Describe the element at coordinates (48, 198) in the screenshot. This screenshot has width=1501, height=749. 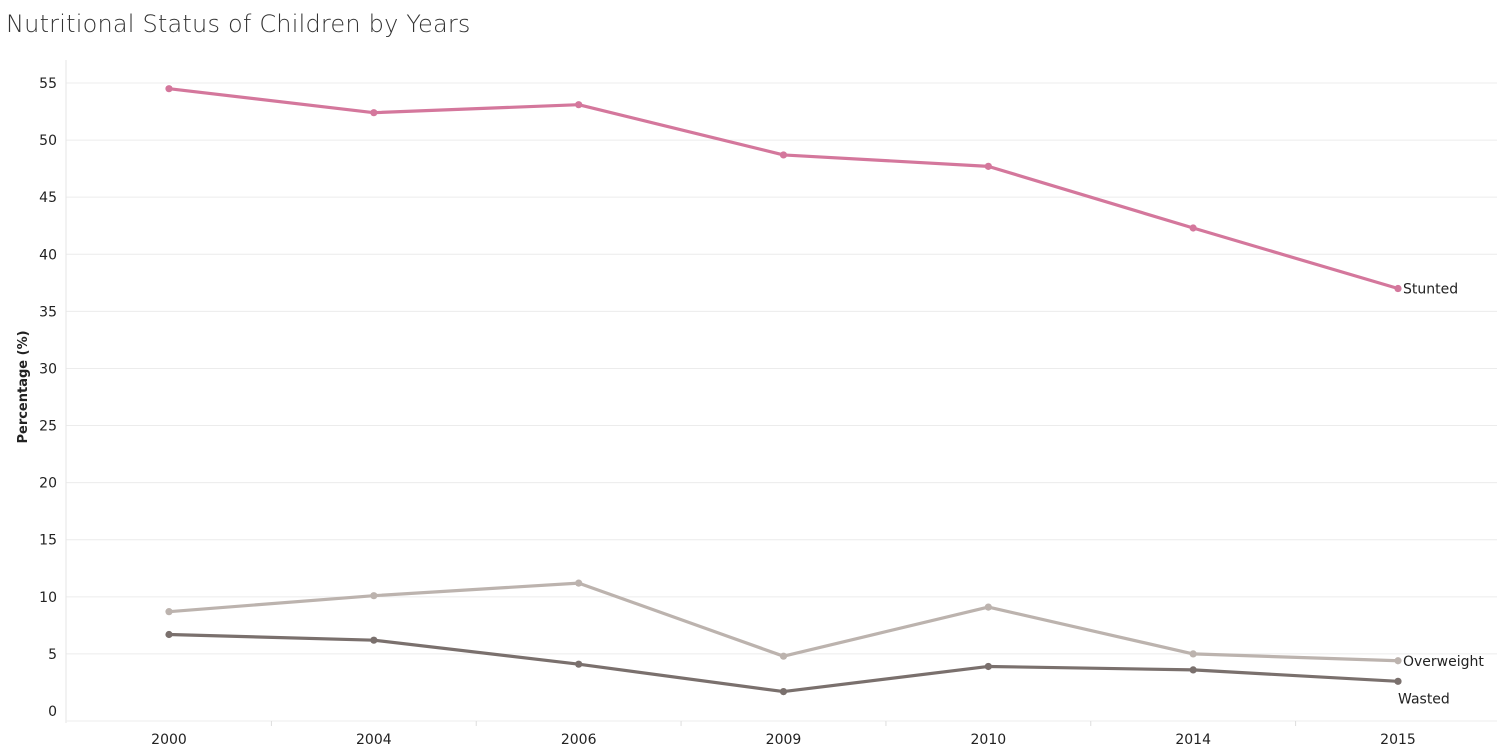
I see `y-tick-label: 45` at that location.